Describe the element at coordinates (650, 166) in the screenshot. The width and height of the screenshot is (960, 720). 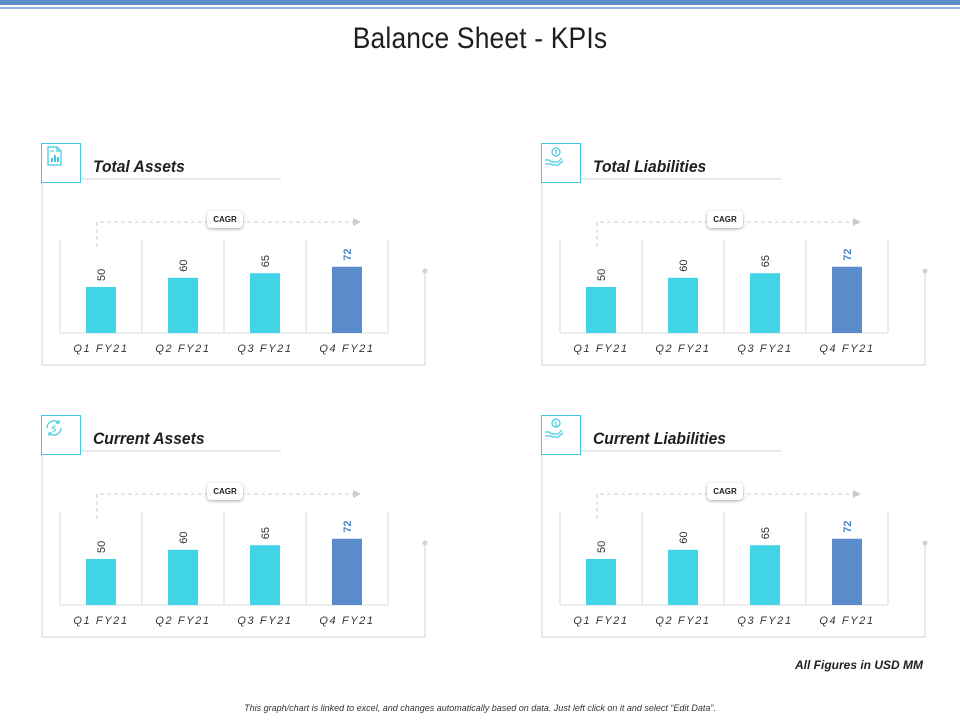
I see `panel-title: Total Liabilities` at that location.